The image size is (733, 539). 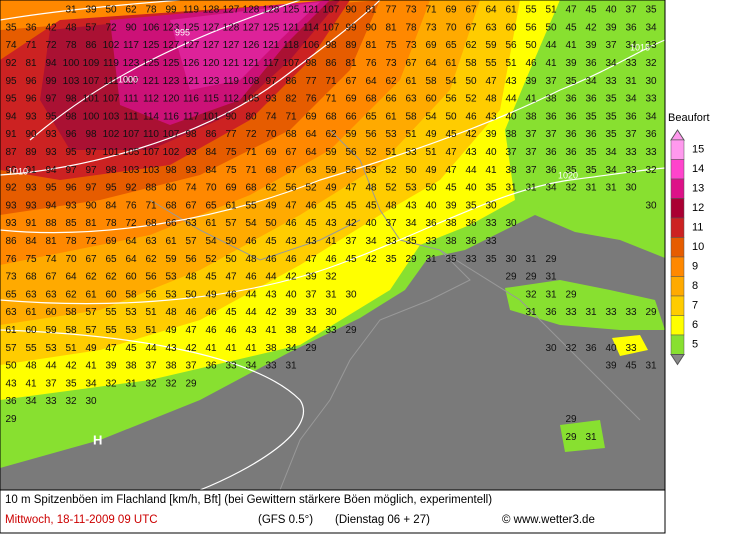 I want to click on grid-value: 81, so click(x=31, y=63).